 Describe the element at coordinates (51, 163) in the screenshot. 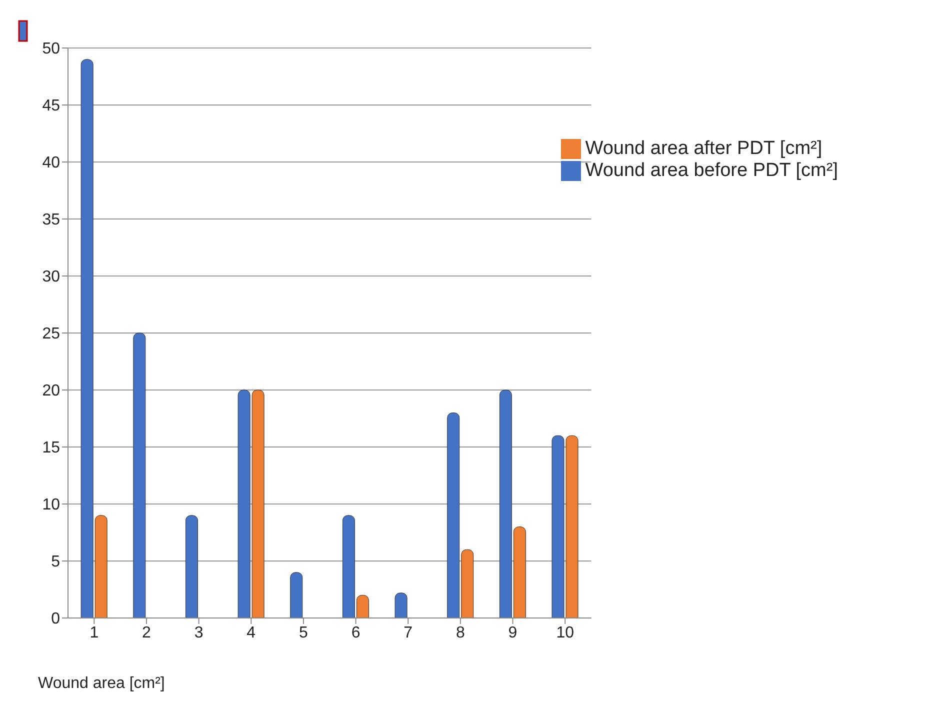

I see `y-tick-label: 40` at that location.